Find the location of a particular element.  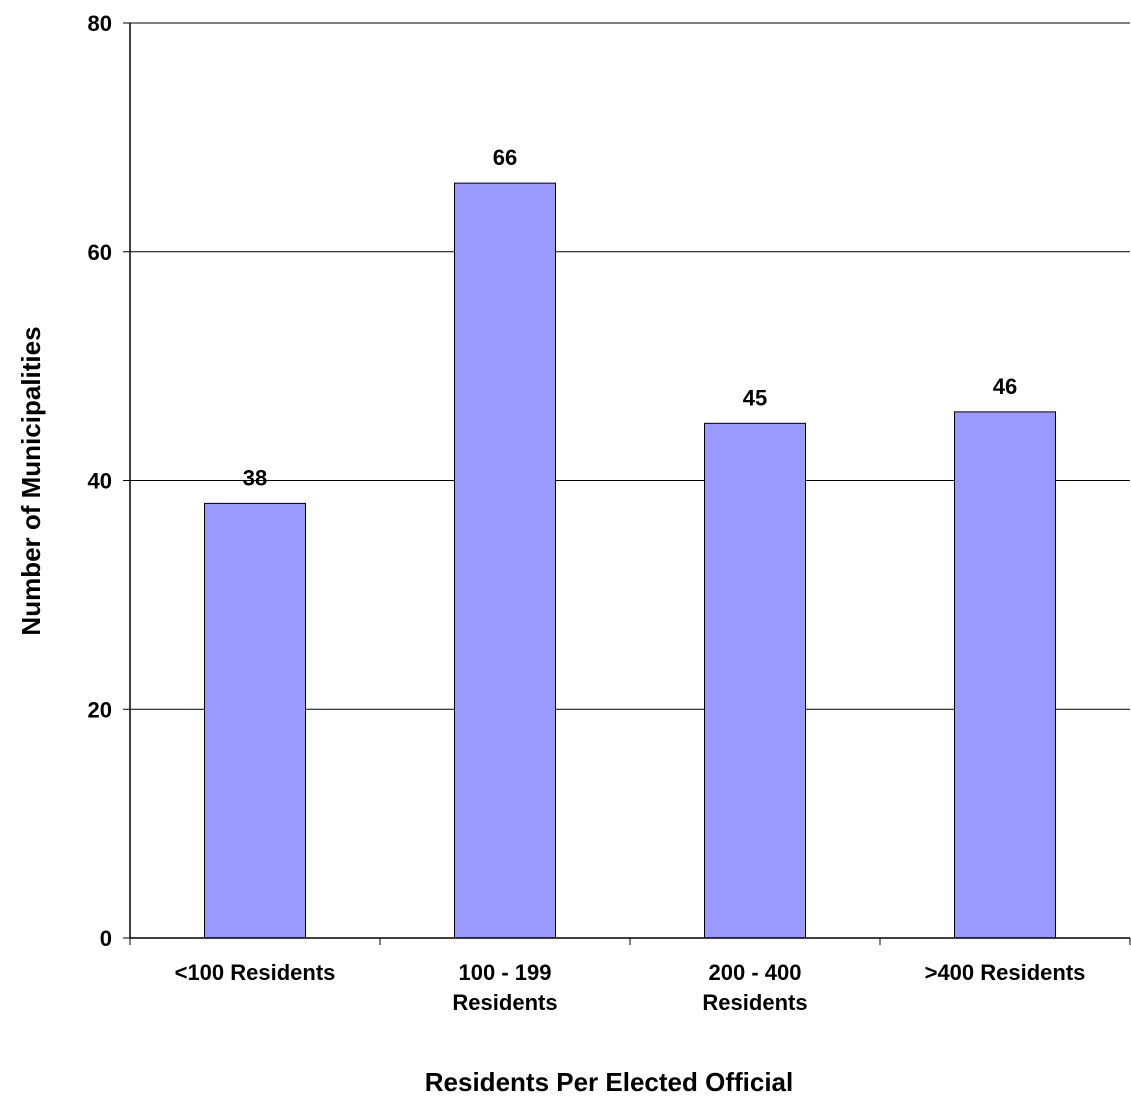

y-tick-label: 40 is located at coordinates (100, 481).